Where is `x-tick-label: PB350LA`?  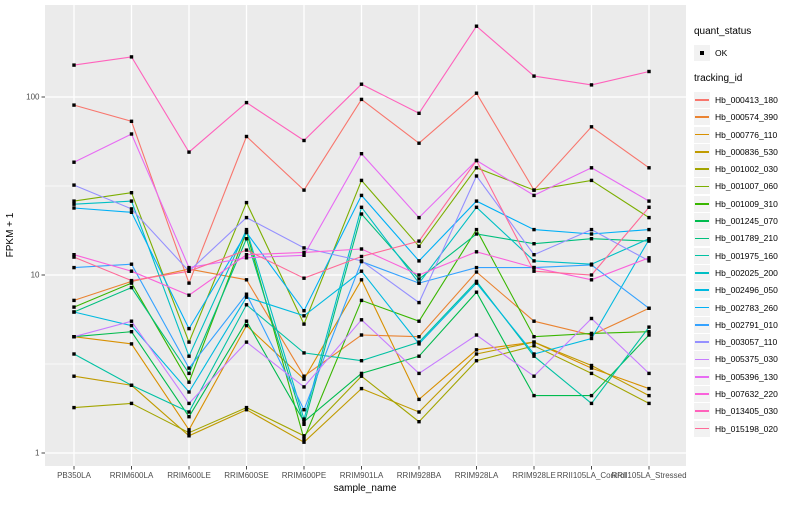
x-tick-label: PB350LA is located at coordinates (74, 475).